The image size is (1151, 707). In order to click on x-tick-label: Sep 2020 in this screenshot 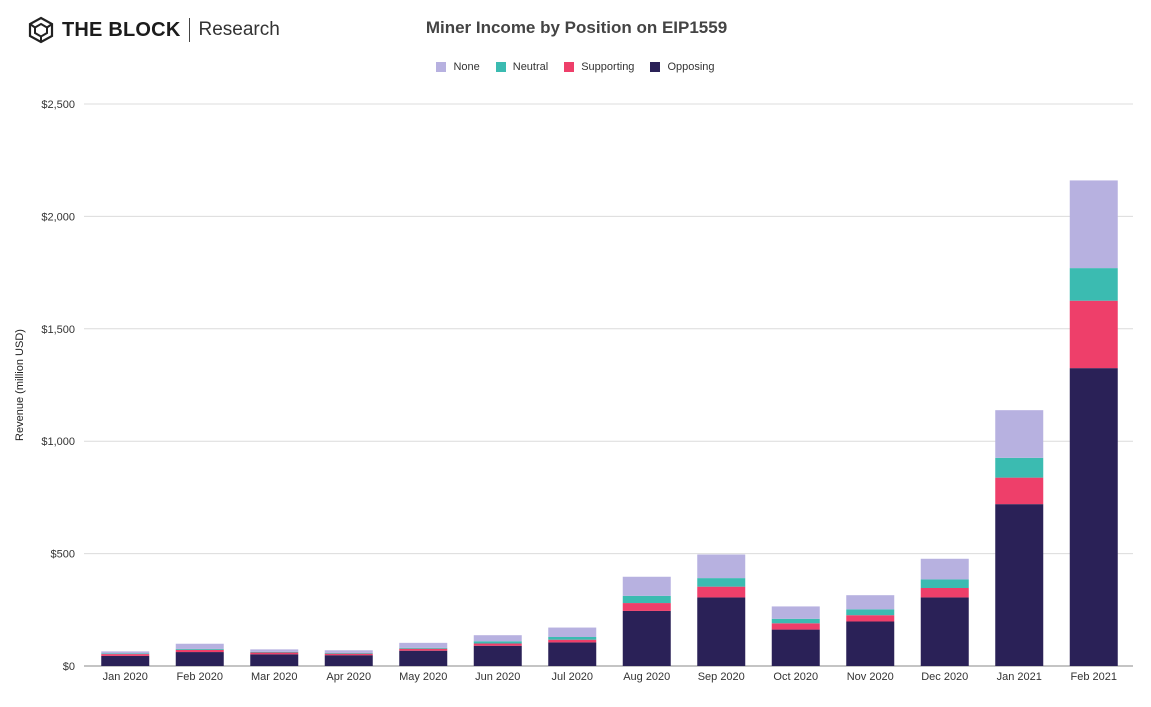, I will do `click(721, 677)`.